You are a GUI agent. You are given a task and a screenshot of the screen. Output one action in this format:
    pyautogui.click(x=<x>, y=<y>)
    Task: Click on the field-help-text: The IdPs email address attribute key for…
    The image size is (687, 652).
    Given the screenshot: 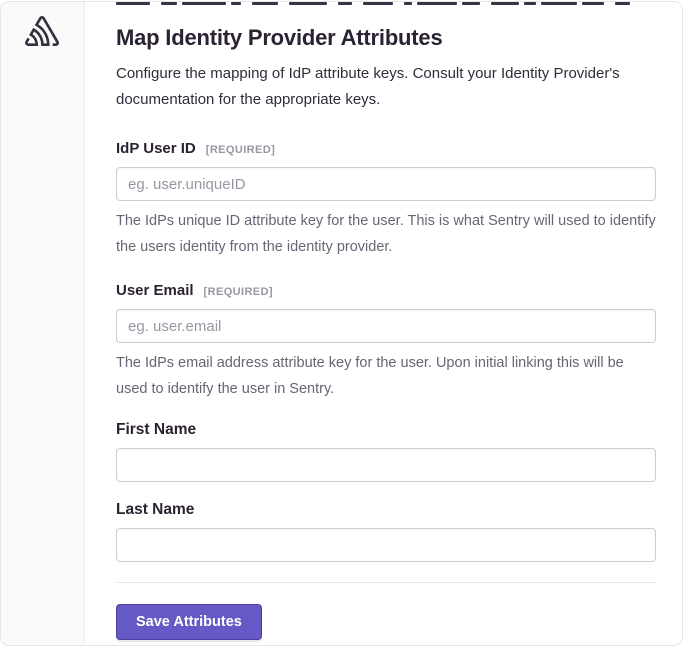 What is the action you would take?
    pyautogui.click(x=370, y=376)
    